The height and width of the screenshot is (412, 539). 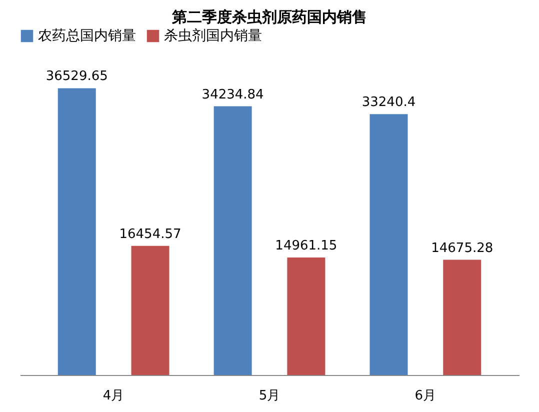 What do you see at coordinates (213, 36) in the screenshot?
I see `legend-label: 杀虫剂国内销量` at bounding box center [213, 36].